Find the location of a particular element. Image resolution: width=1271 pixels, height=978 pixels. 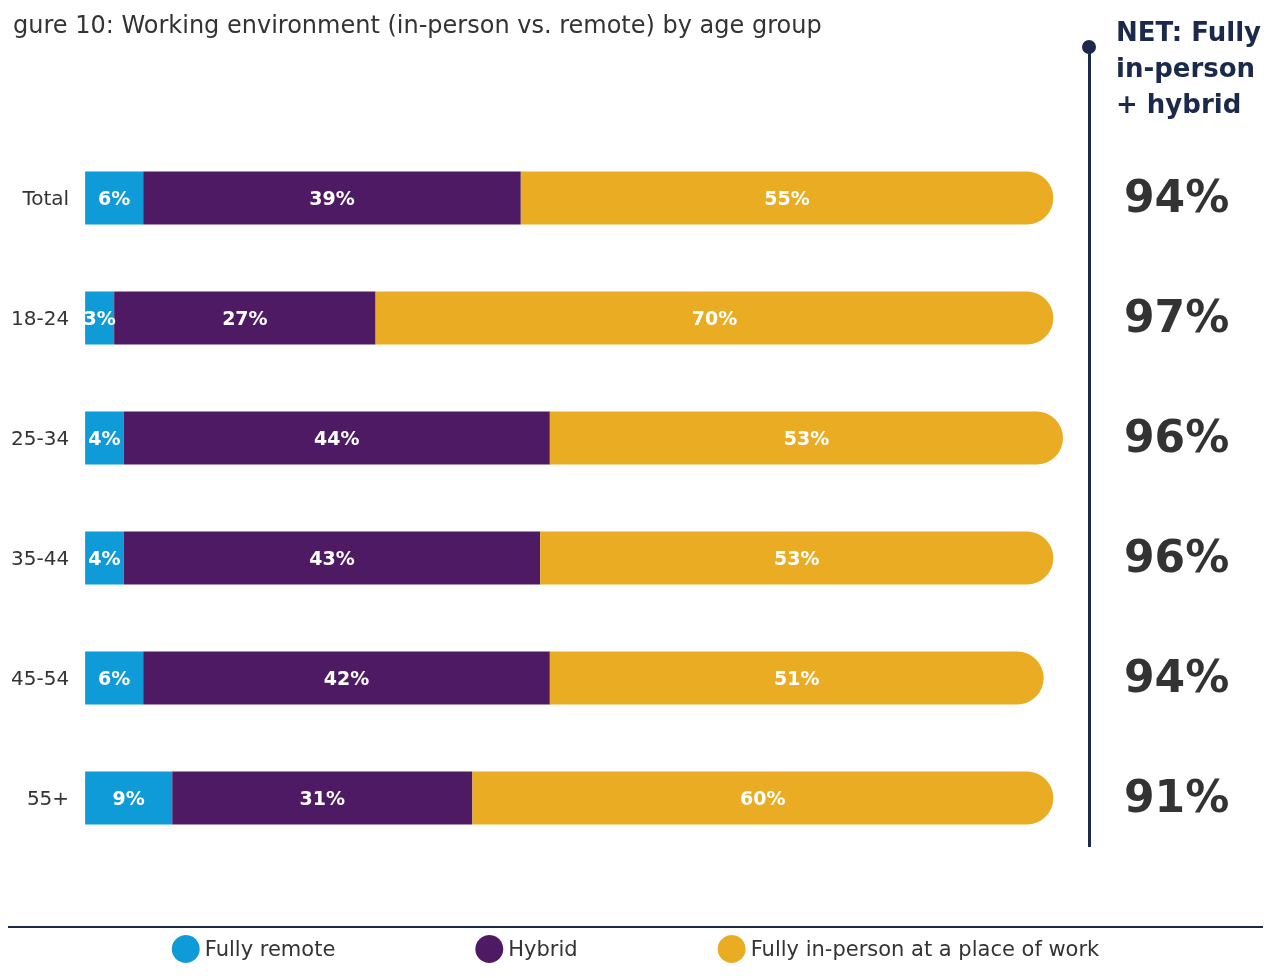

data-label: 42% is located at coordinates (346, 678).